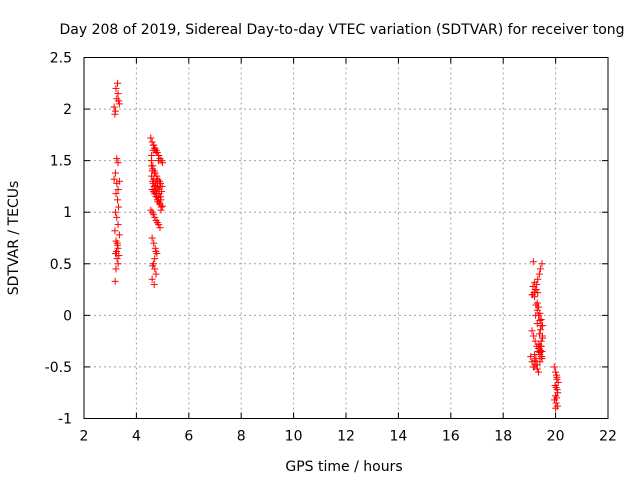  I want to click on x-tick-label: 18, so click(503, 437).